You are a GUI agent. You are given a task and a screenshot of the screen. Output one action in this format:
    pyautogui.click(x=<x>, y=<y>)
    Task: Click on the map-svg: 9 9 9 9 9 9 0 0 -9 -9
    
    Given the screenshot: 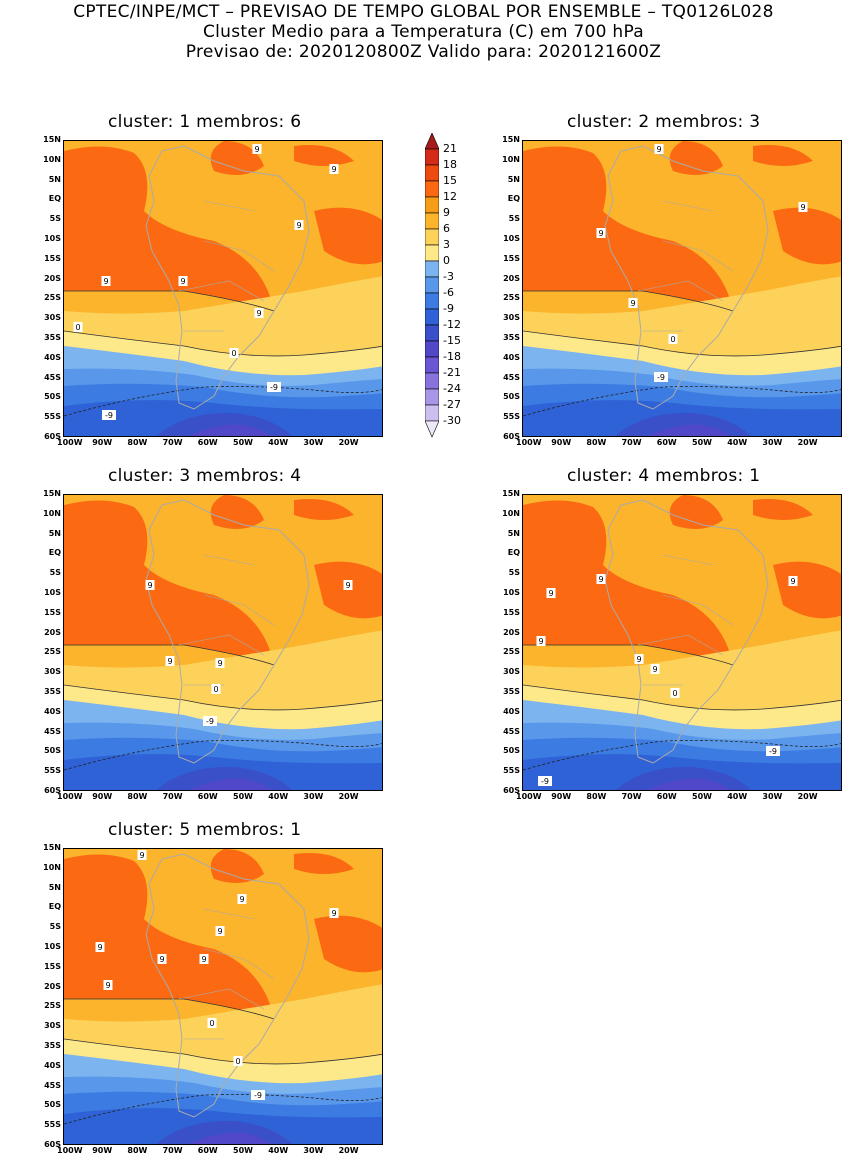 What is the action you would take?
    pyautogui.click(x=223, y=288)
    